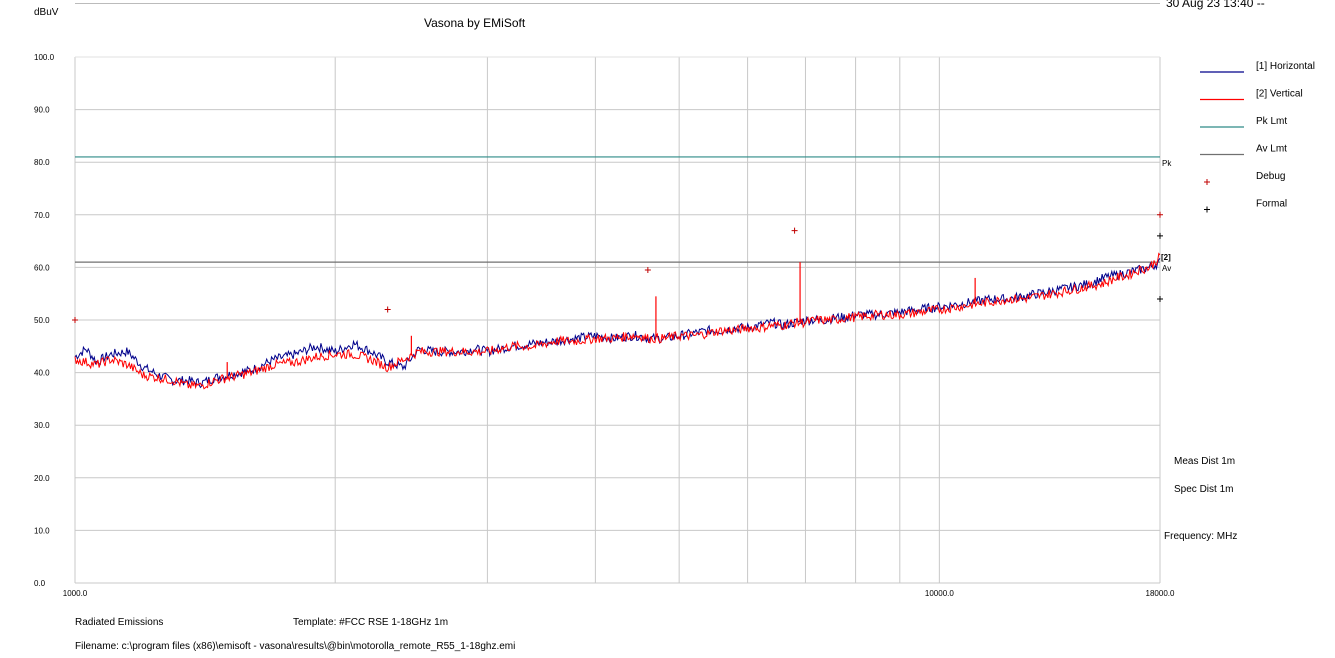 This screenshot has height=658, width=1335. Describe the element at coordinates (75, 593) in the screenshot. I see `x-tick-label: 1000.0` at that location.